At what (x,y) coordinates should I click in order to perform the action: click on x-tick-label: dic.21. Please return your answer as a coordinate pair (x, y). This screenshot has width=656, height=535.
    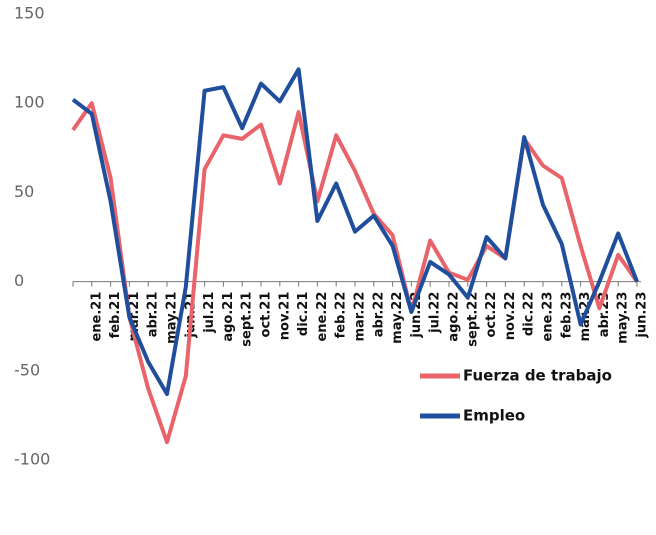
    Looking at the image, I should click on (303, 314).